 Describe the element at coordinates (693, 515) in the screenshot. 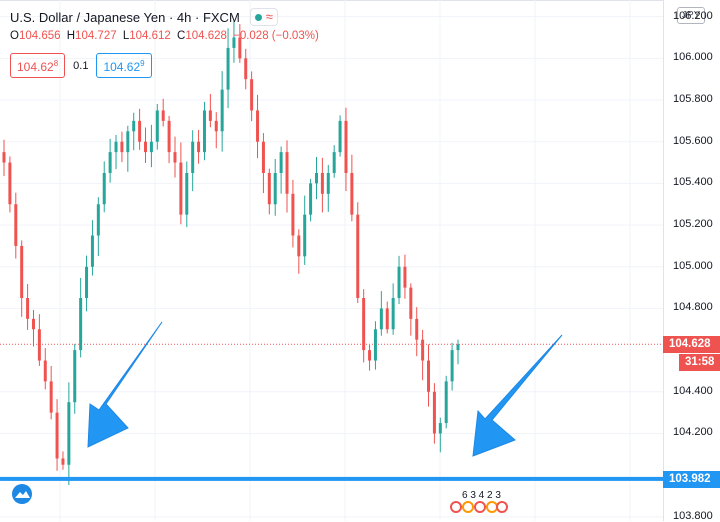

I see `price-tick-label: 103.800` at that location.